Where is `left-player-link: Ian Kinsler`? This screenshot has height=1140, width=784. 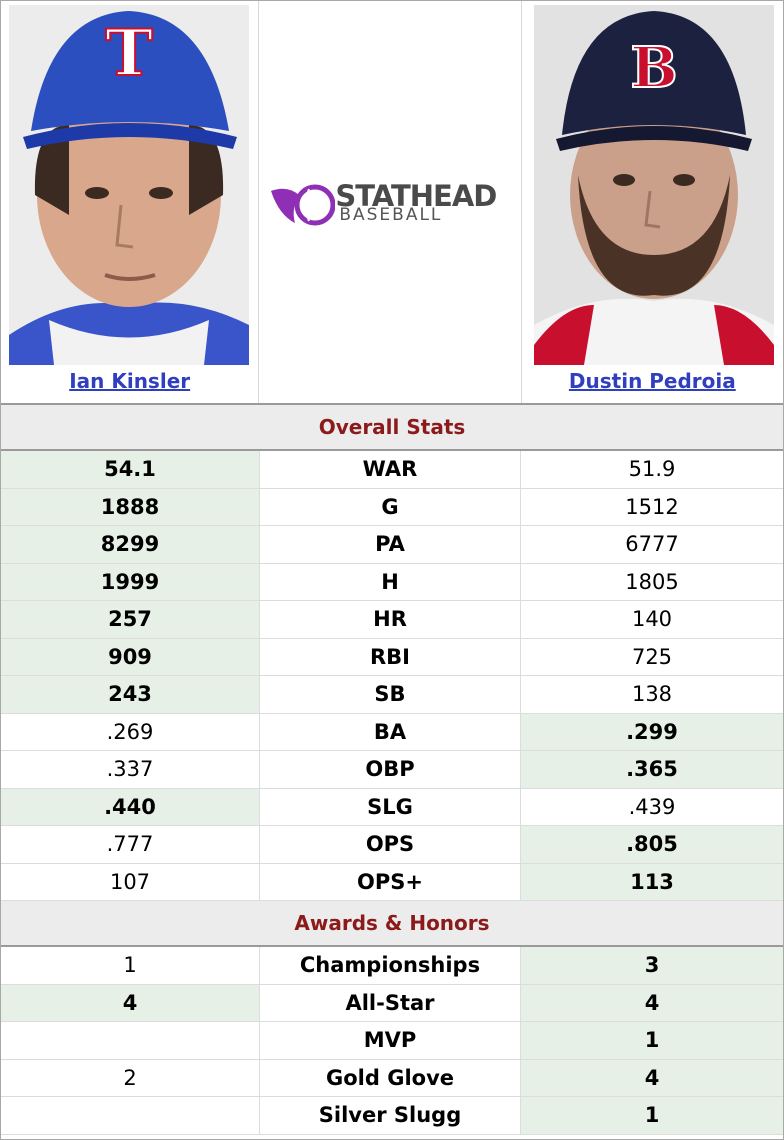 left-player-link: Ian Kinsler is located at coordinates (130, 381).